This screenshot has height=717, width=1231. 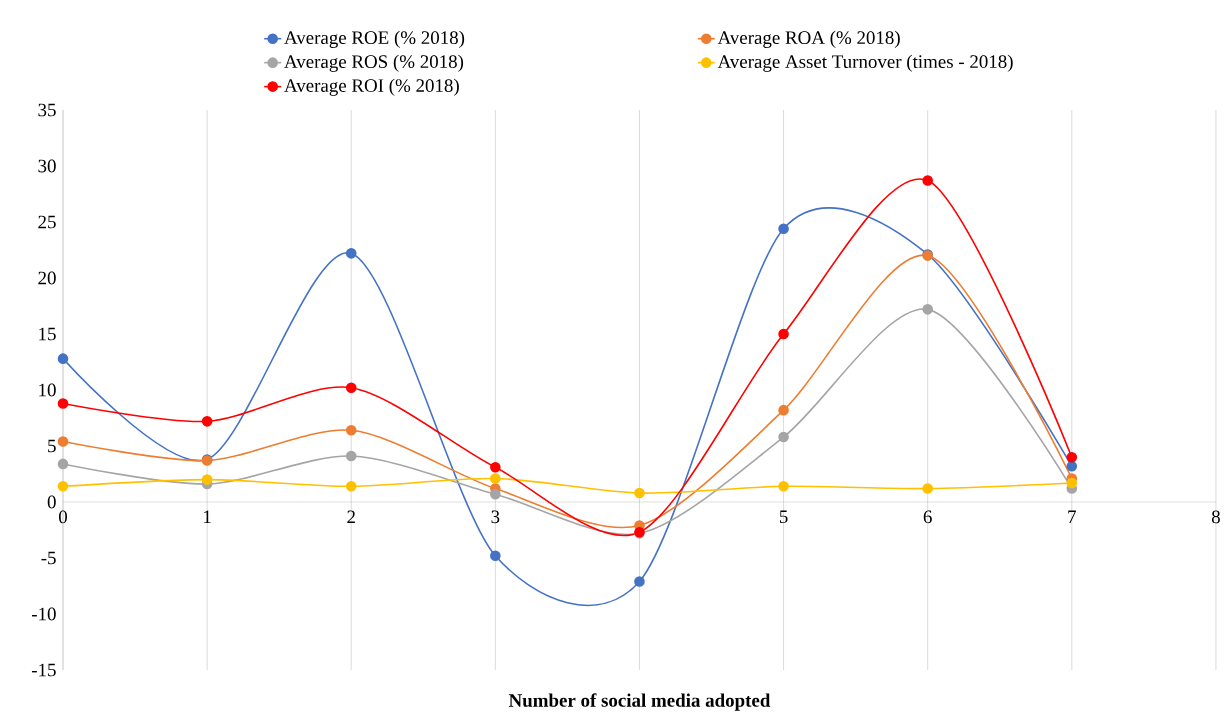 What do you see at coordinates (374, 63) in the screenshot?
I see `legend-label: Average ROS (% 2018)` at bounding box center [374, 63].